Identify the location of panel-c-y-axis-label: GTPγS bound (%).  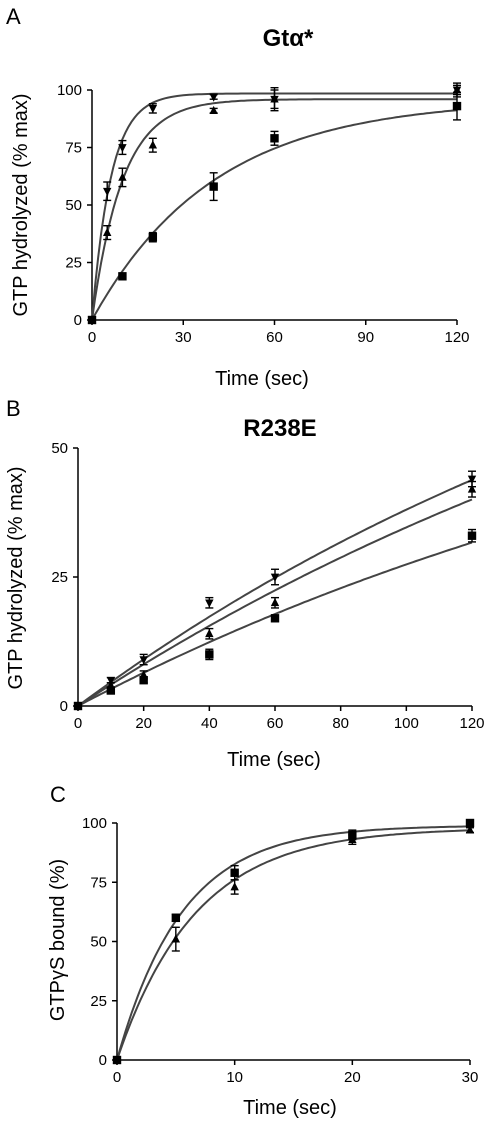
(58, 940).